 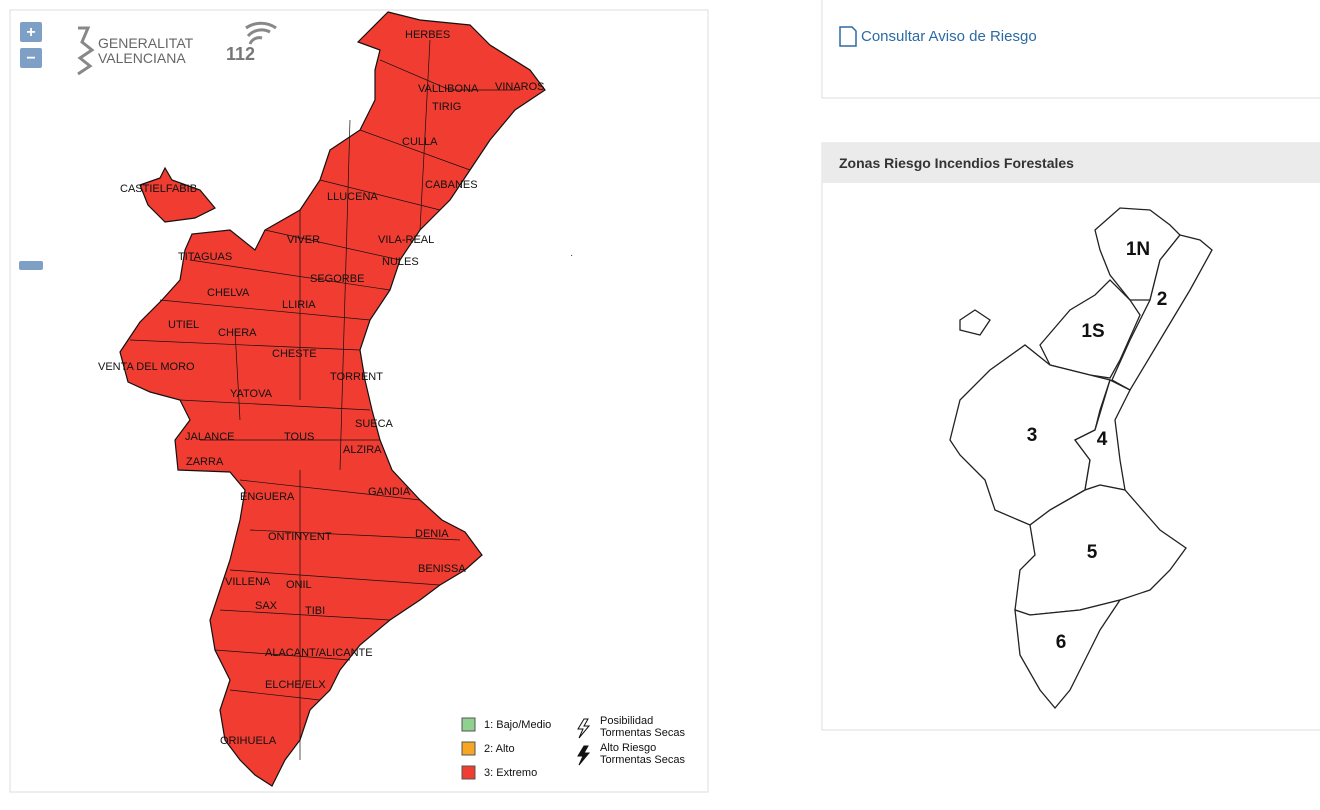 I want to click on zoom-out: −, so click(x=30, y=58).